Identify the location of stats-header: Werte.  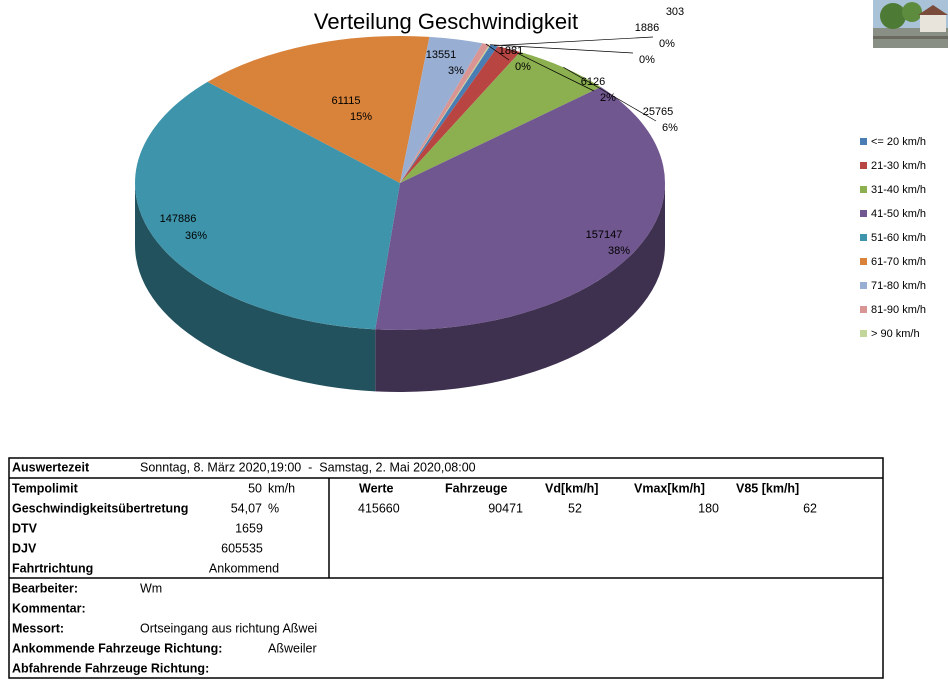
(376, 488).